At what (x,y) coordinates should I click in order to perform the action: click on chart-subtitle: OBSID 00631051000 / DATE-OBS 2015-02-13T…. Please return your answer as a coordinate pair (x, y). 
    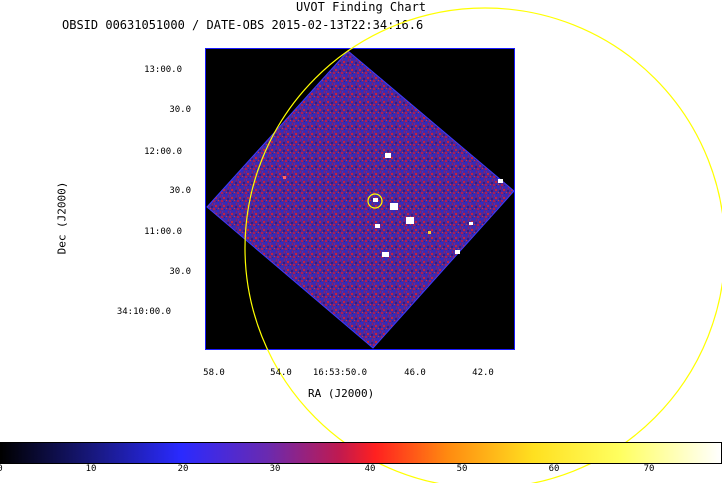
    Looking at the image, I should click on (243, 25).